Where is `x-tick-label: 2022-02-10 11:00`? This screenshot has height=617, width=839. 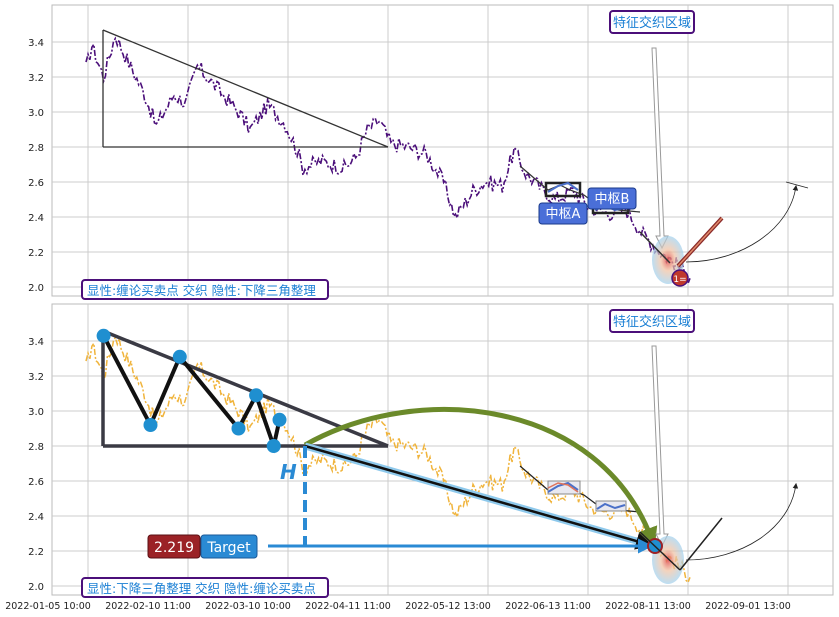 x-tick-label: 2022-02-10 11:00 is located at coordinates (148, 606).